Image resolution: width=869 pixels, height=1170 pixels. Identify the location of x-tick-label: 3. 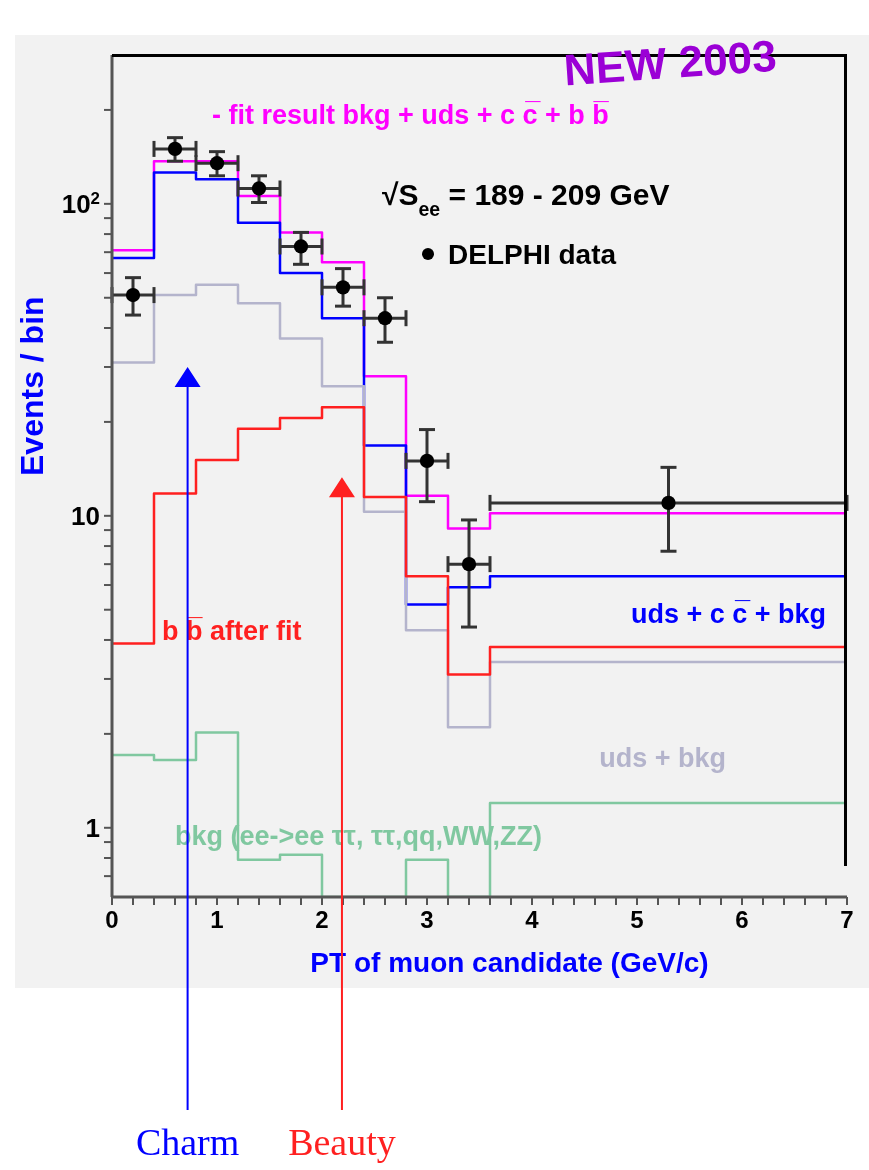
(427, 920).